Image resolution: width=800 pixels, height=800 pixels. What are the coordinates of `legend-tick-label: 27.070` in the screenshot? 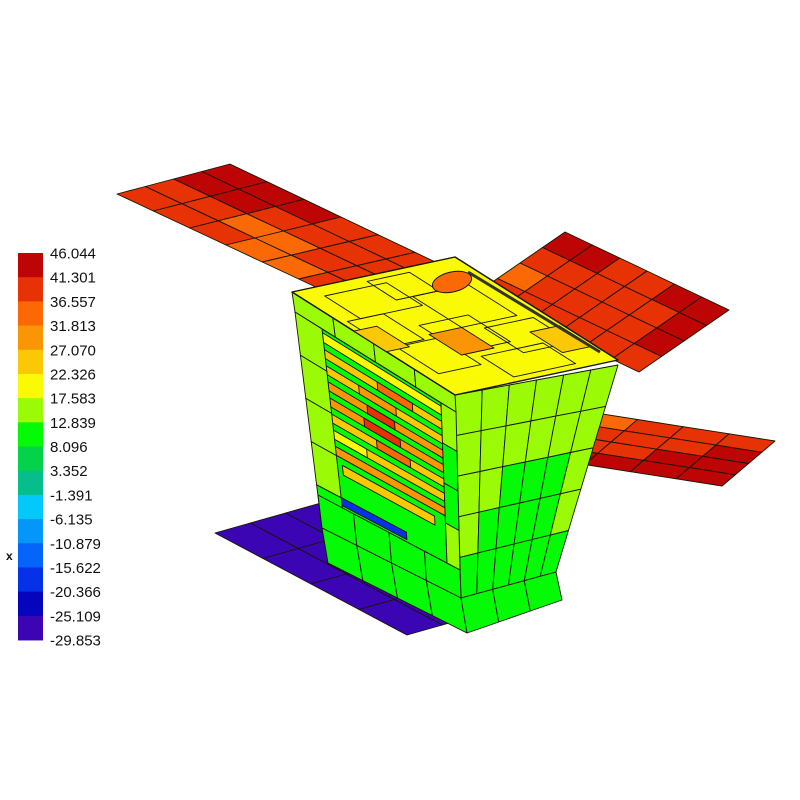 It's located at (73, 350).